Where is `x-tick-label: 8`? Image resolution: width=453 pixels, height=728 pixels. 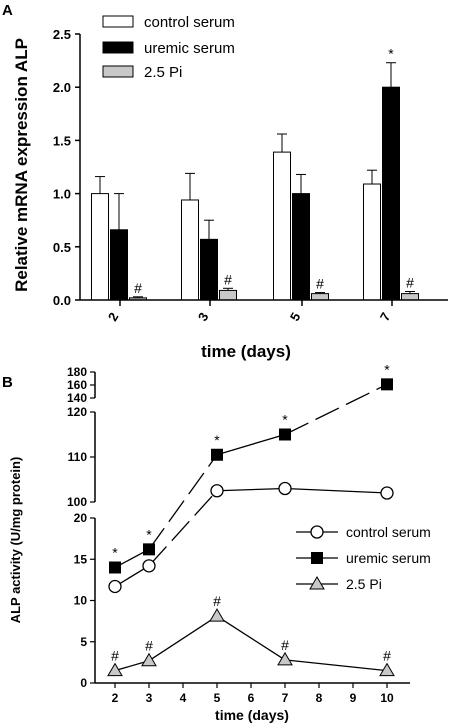
x-tick-label: 8 is located at coordinates (319, 698).